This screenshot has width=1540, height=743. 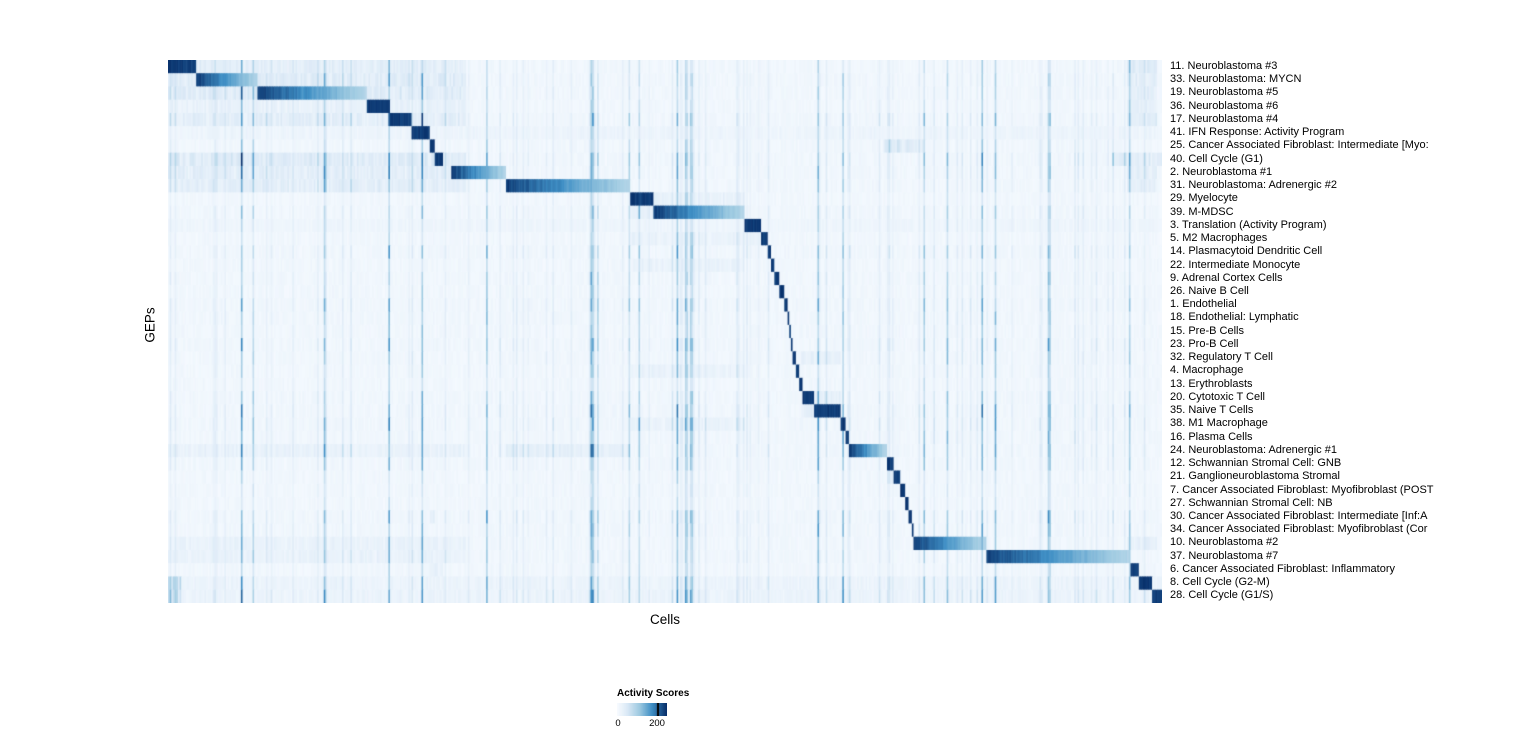 What do you see at coordinates (1248, 224) in the screenshot?
I see `row-label: 3. Translation (Activity Program)` at bounding box center [1248, 224].